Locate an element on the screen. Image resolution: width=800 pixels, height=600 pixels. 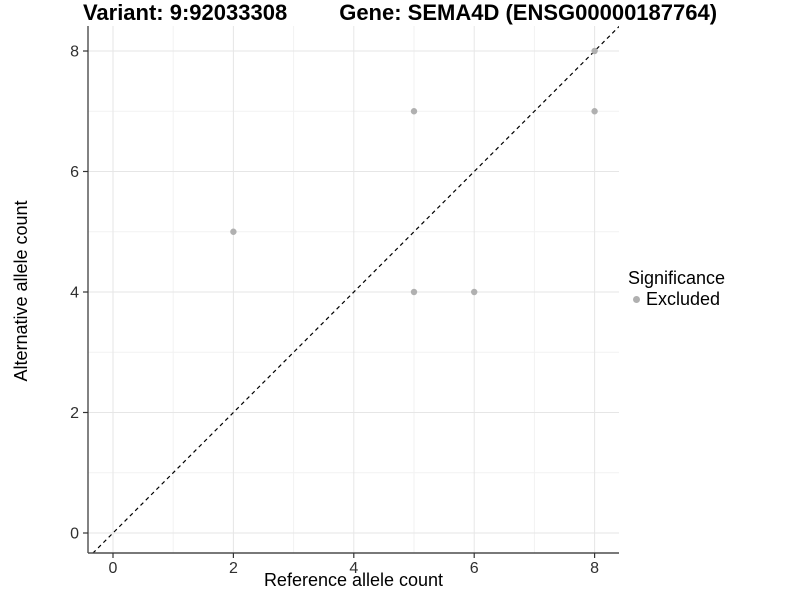
y-tick-label: 8 is located at coordinates (74, 52).